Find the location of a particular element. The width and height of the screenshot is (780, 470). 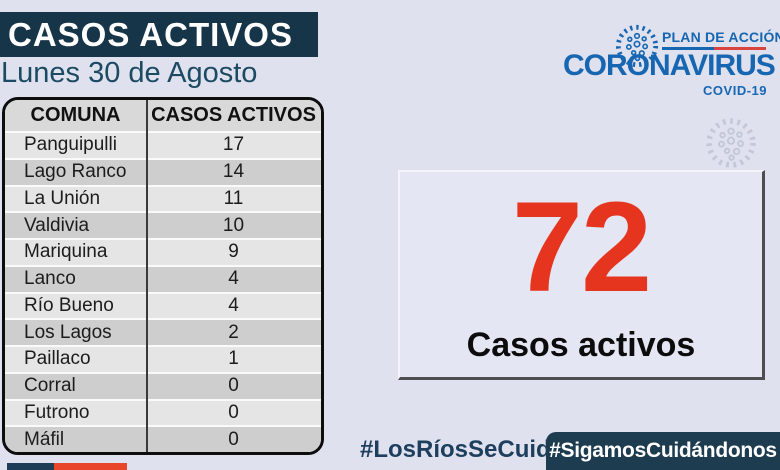

comuna-cases: 10 is located at coordinates (233, 225).